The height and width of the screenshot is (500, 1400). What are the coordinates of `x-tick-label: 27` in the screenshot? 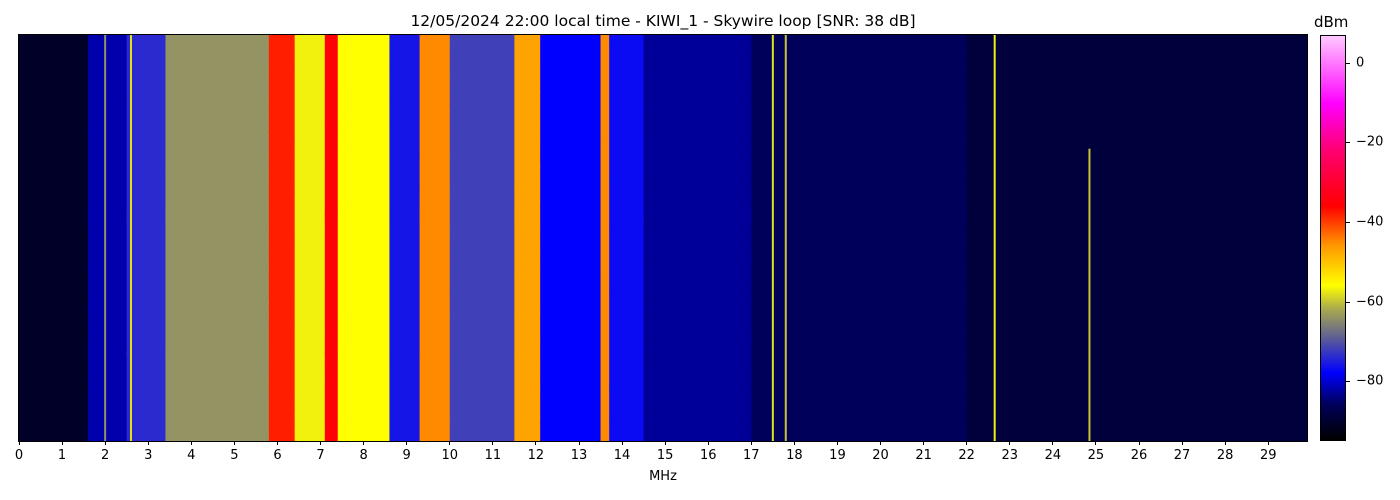 It's located at (1182, 455).